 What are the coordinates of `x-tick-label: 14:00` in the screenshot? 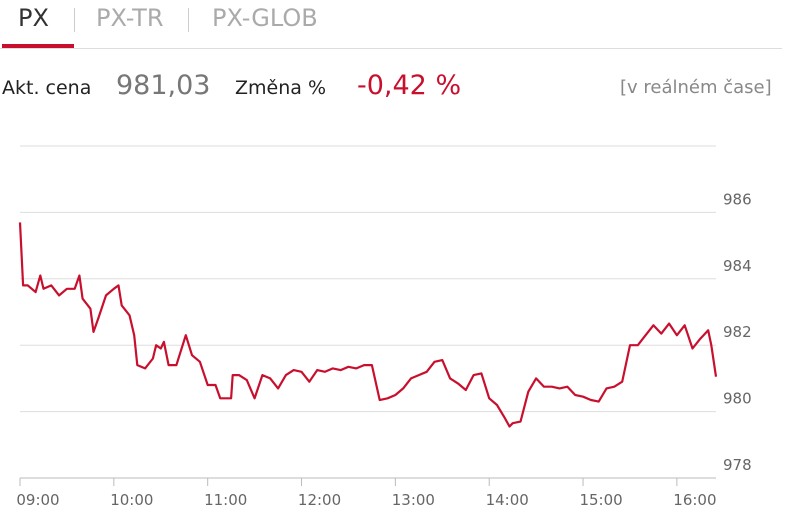 It's located at (507, 500).